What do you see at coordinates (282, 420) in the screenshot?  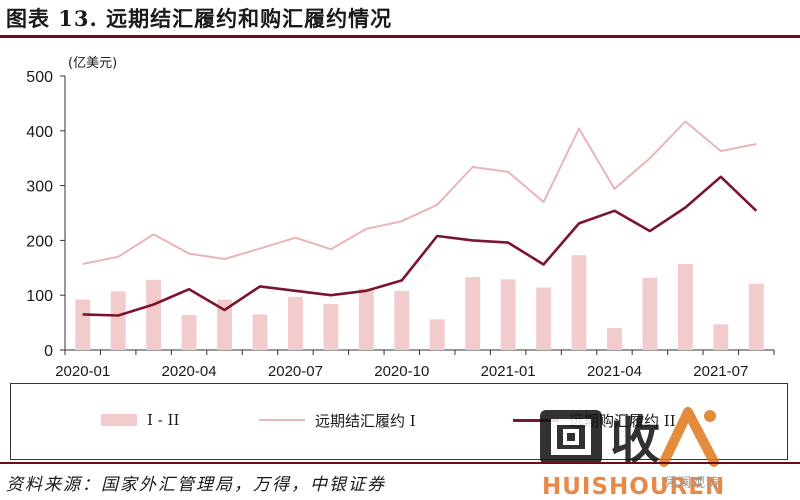 I see `legend-swatch-line-i` at bounding box center [282, 420].